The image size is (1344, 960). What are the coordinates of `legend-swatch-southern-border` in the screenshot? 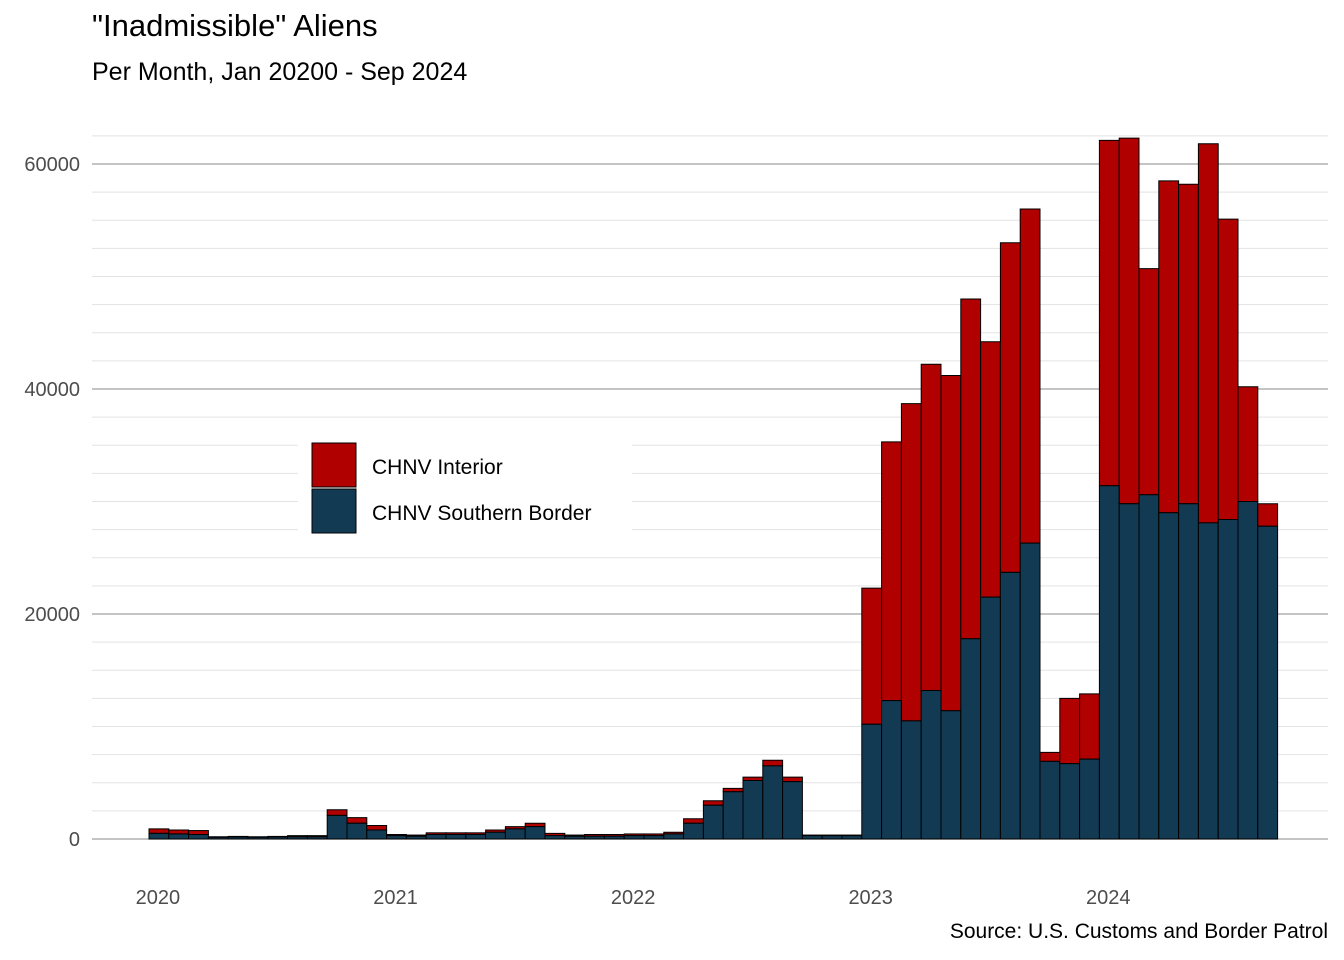 It's located at (334, 511).